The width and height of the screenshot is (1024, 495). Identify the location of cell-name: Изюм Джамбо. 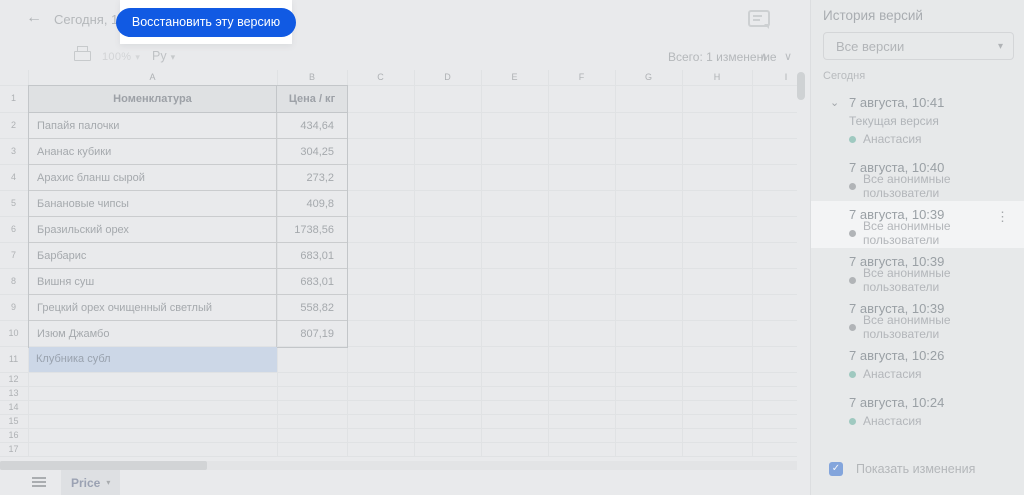
(153, 334).